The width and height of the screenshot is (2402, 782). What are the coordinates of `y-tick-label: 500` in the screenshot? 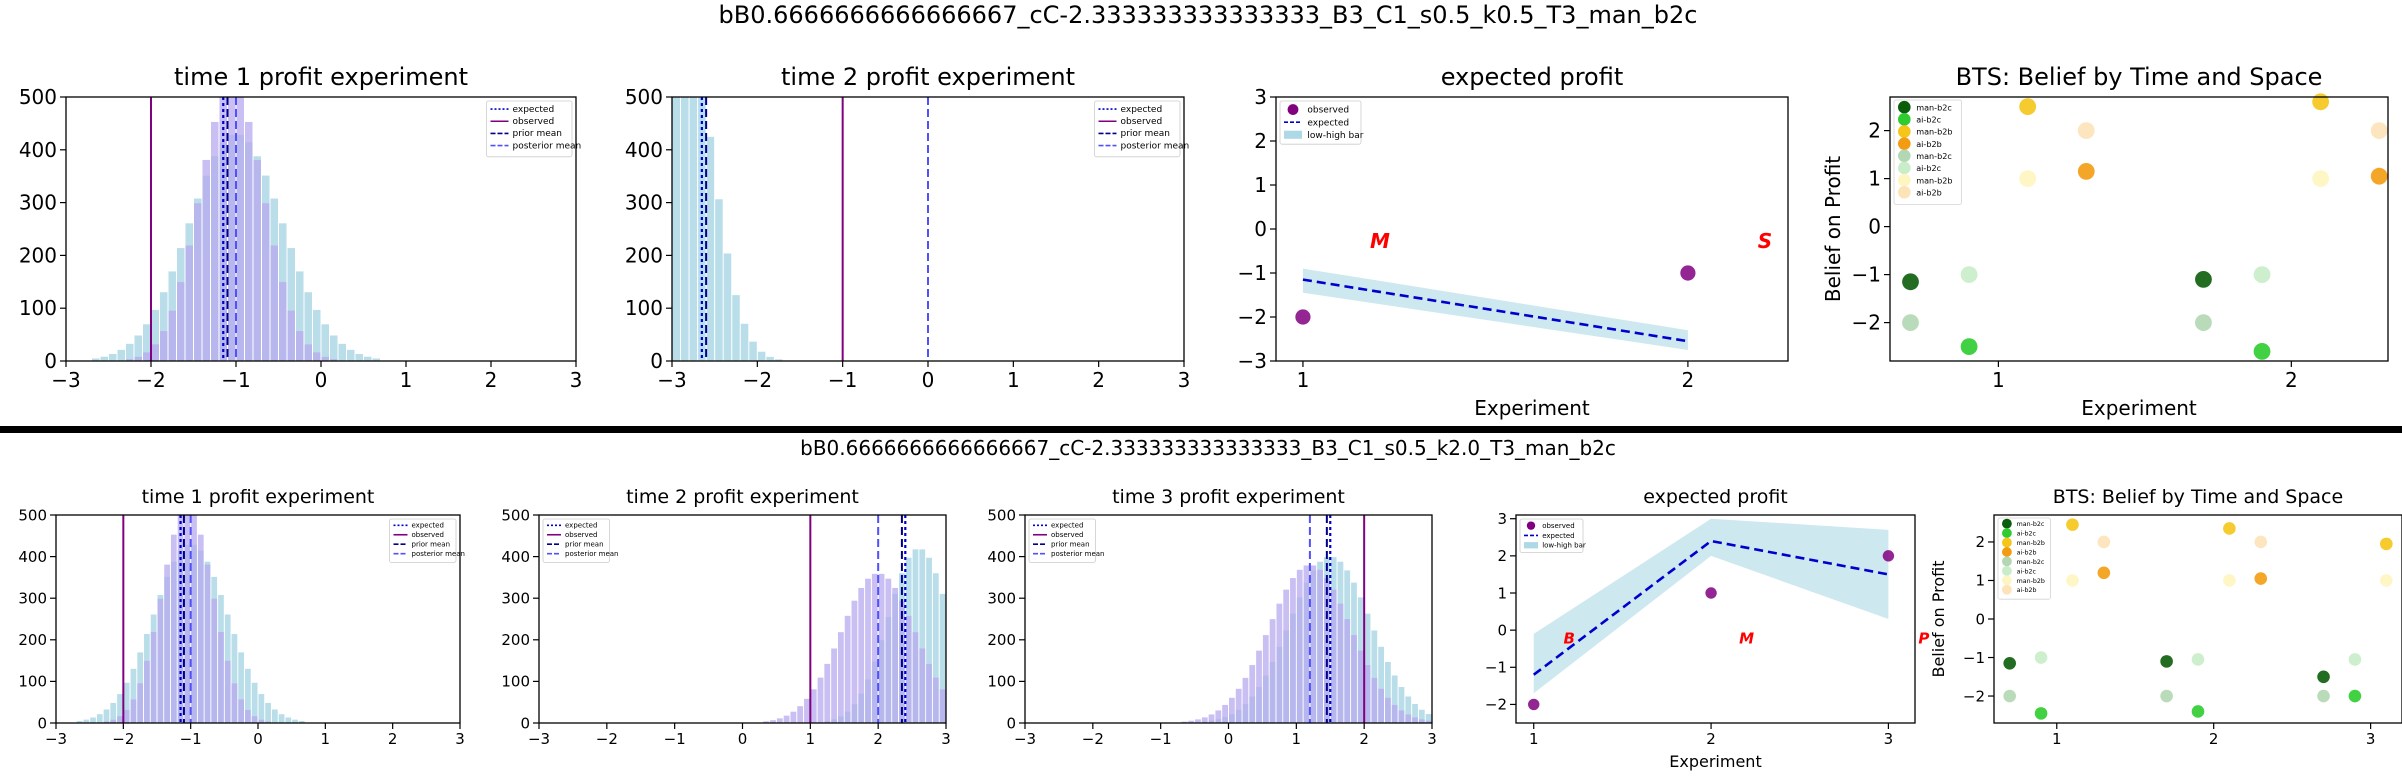 It's located at (32, 515).